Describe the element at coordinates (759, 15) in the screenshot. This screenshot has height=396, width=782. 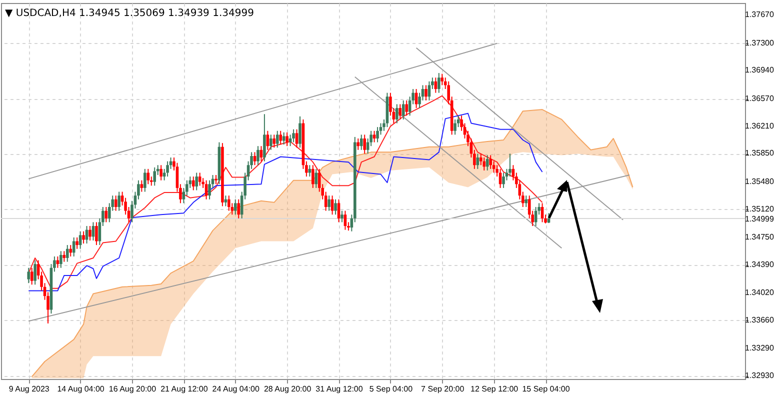
I see `y-tick-label: 1.37670` at that location.